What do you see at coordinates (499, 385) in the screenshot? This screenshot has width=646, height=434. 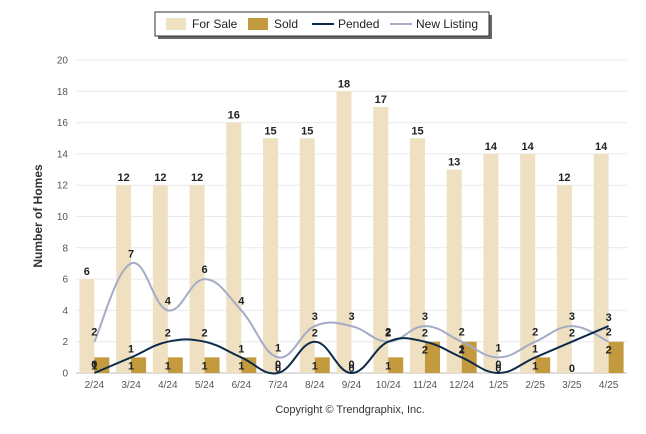 I see `x-tick-label: 1/25` at bounding box center [499, 385].